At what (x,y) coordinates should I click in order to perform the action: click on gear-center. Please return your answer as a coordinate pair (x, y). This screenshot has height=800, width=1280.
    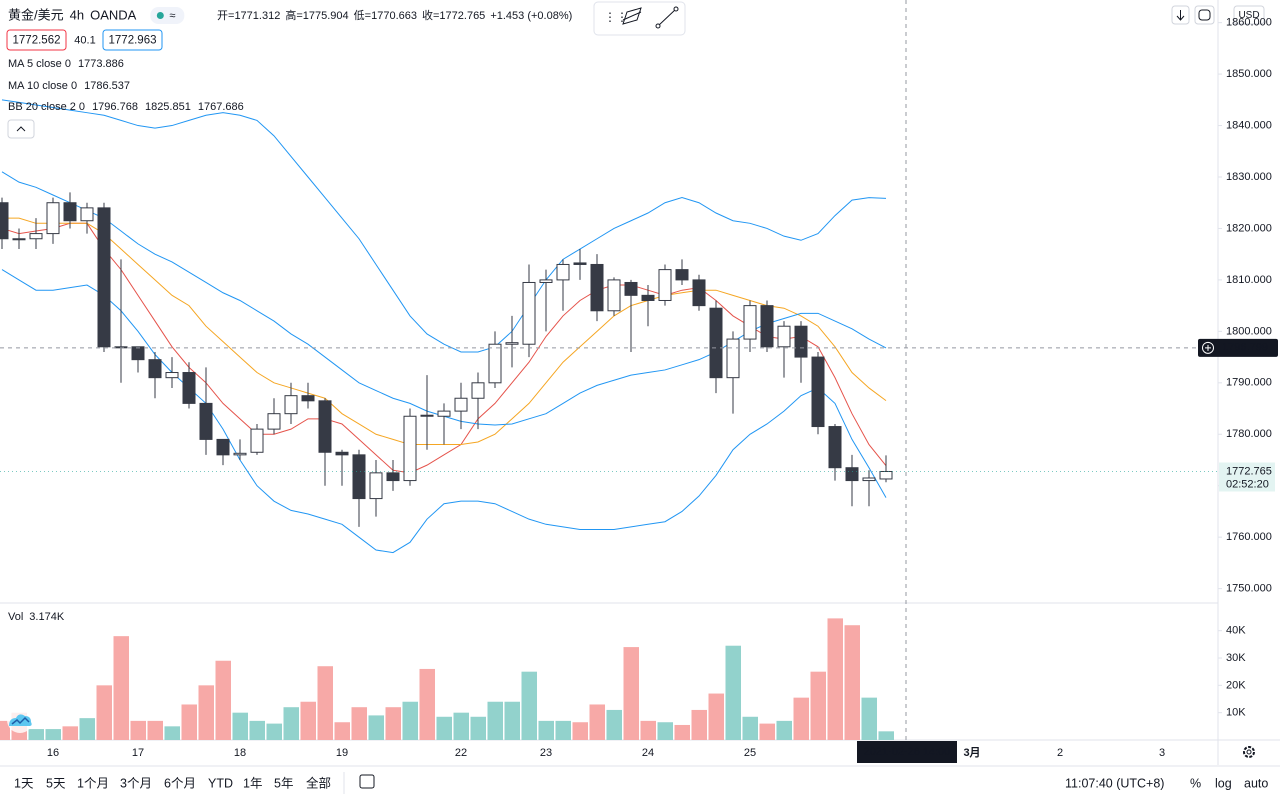
    Looking at the image, I should click on (1249, 752).